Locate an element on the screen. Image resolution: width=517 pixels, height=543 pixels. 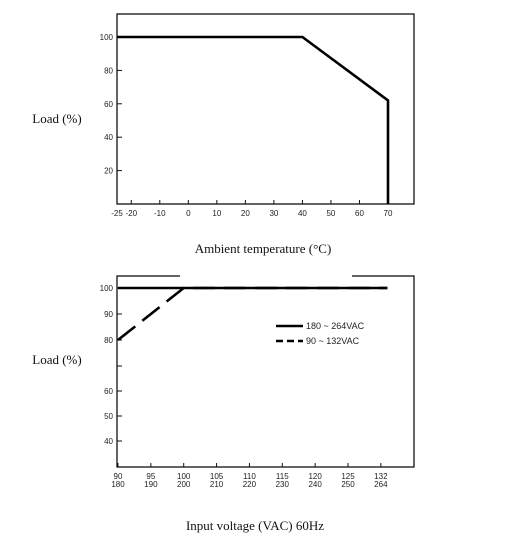
x-tick-label: 105 210 is located at coordinates (217, 480).